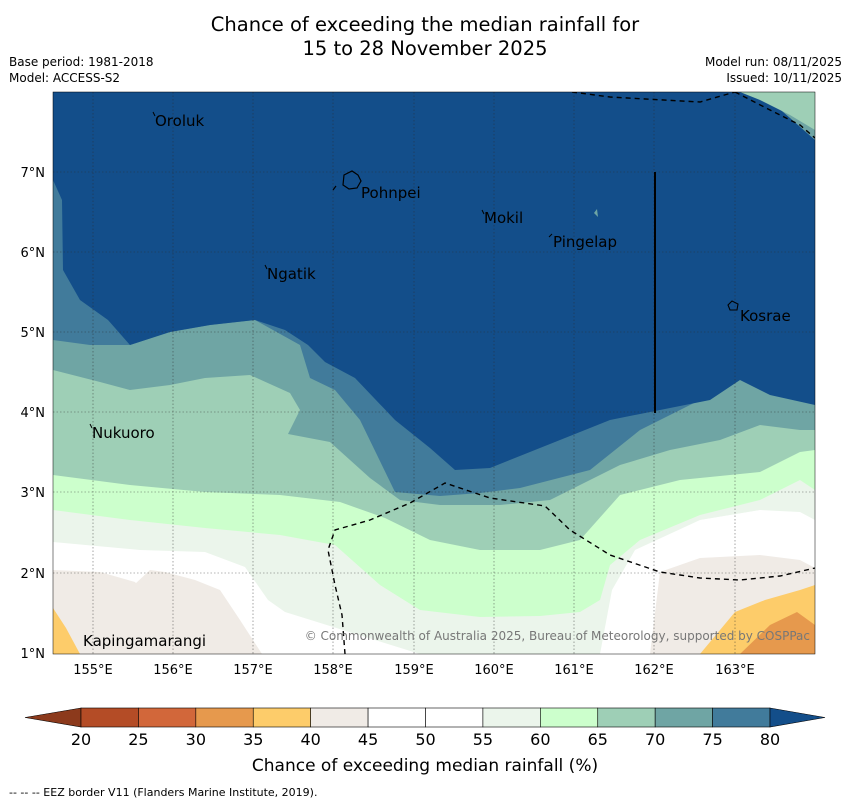  I want to click on lat-label-7n: 7°N, so click(33, 173).